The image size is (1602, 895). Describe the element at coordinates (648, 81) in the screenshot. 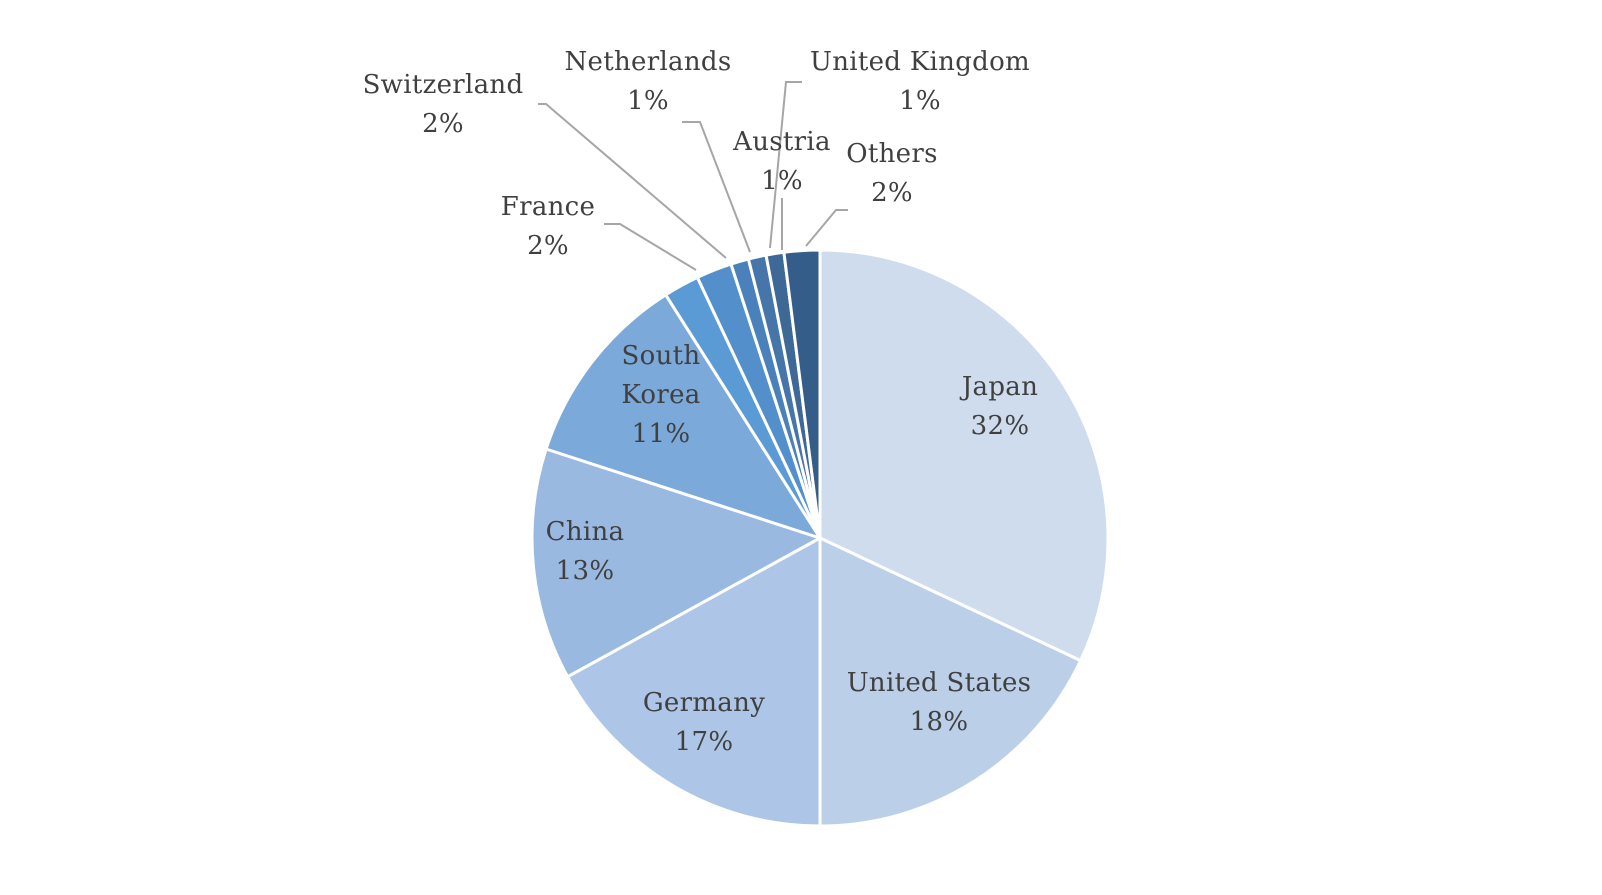

I see `data-label-netherlands: Netherlands 1%` at that location.